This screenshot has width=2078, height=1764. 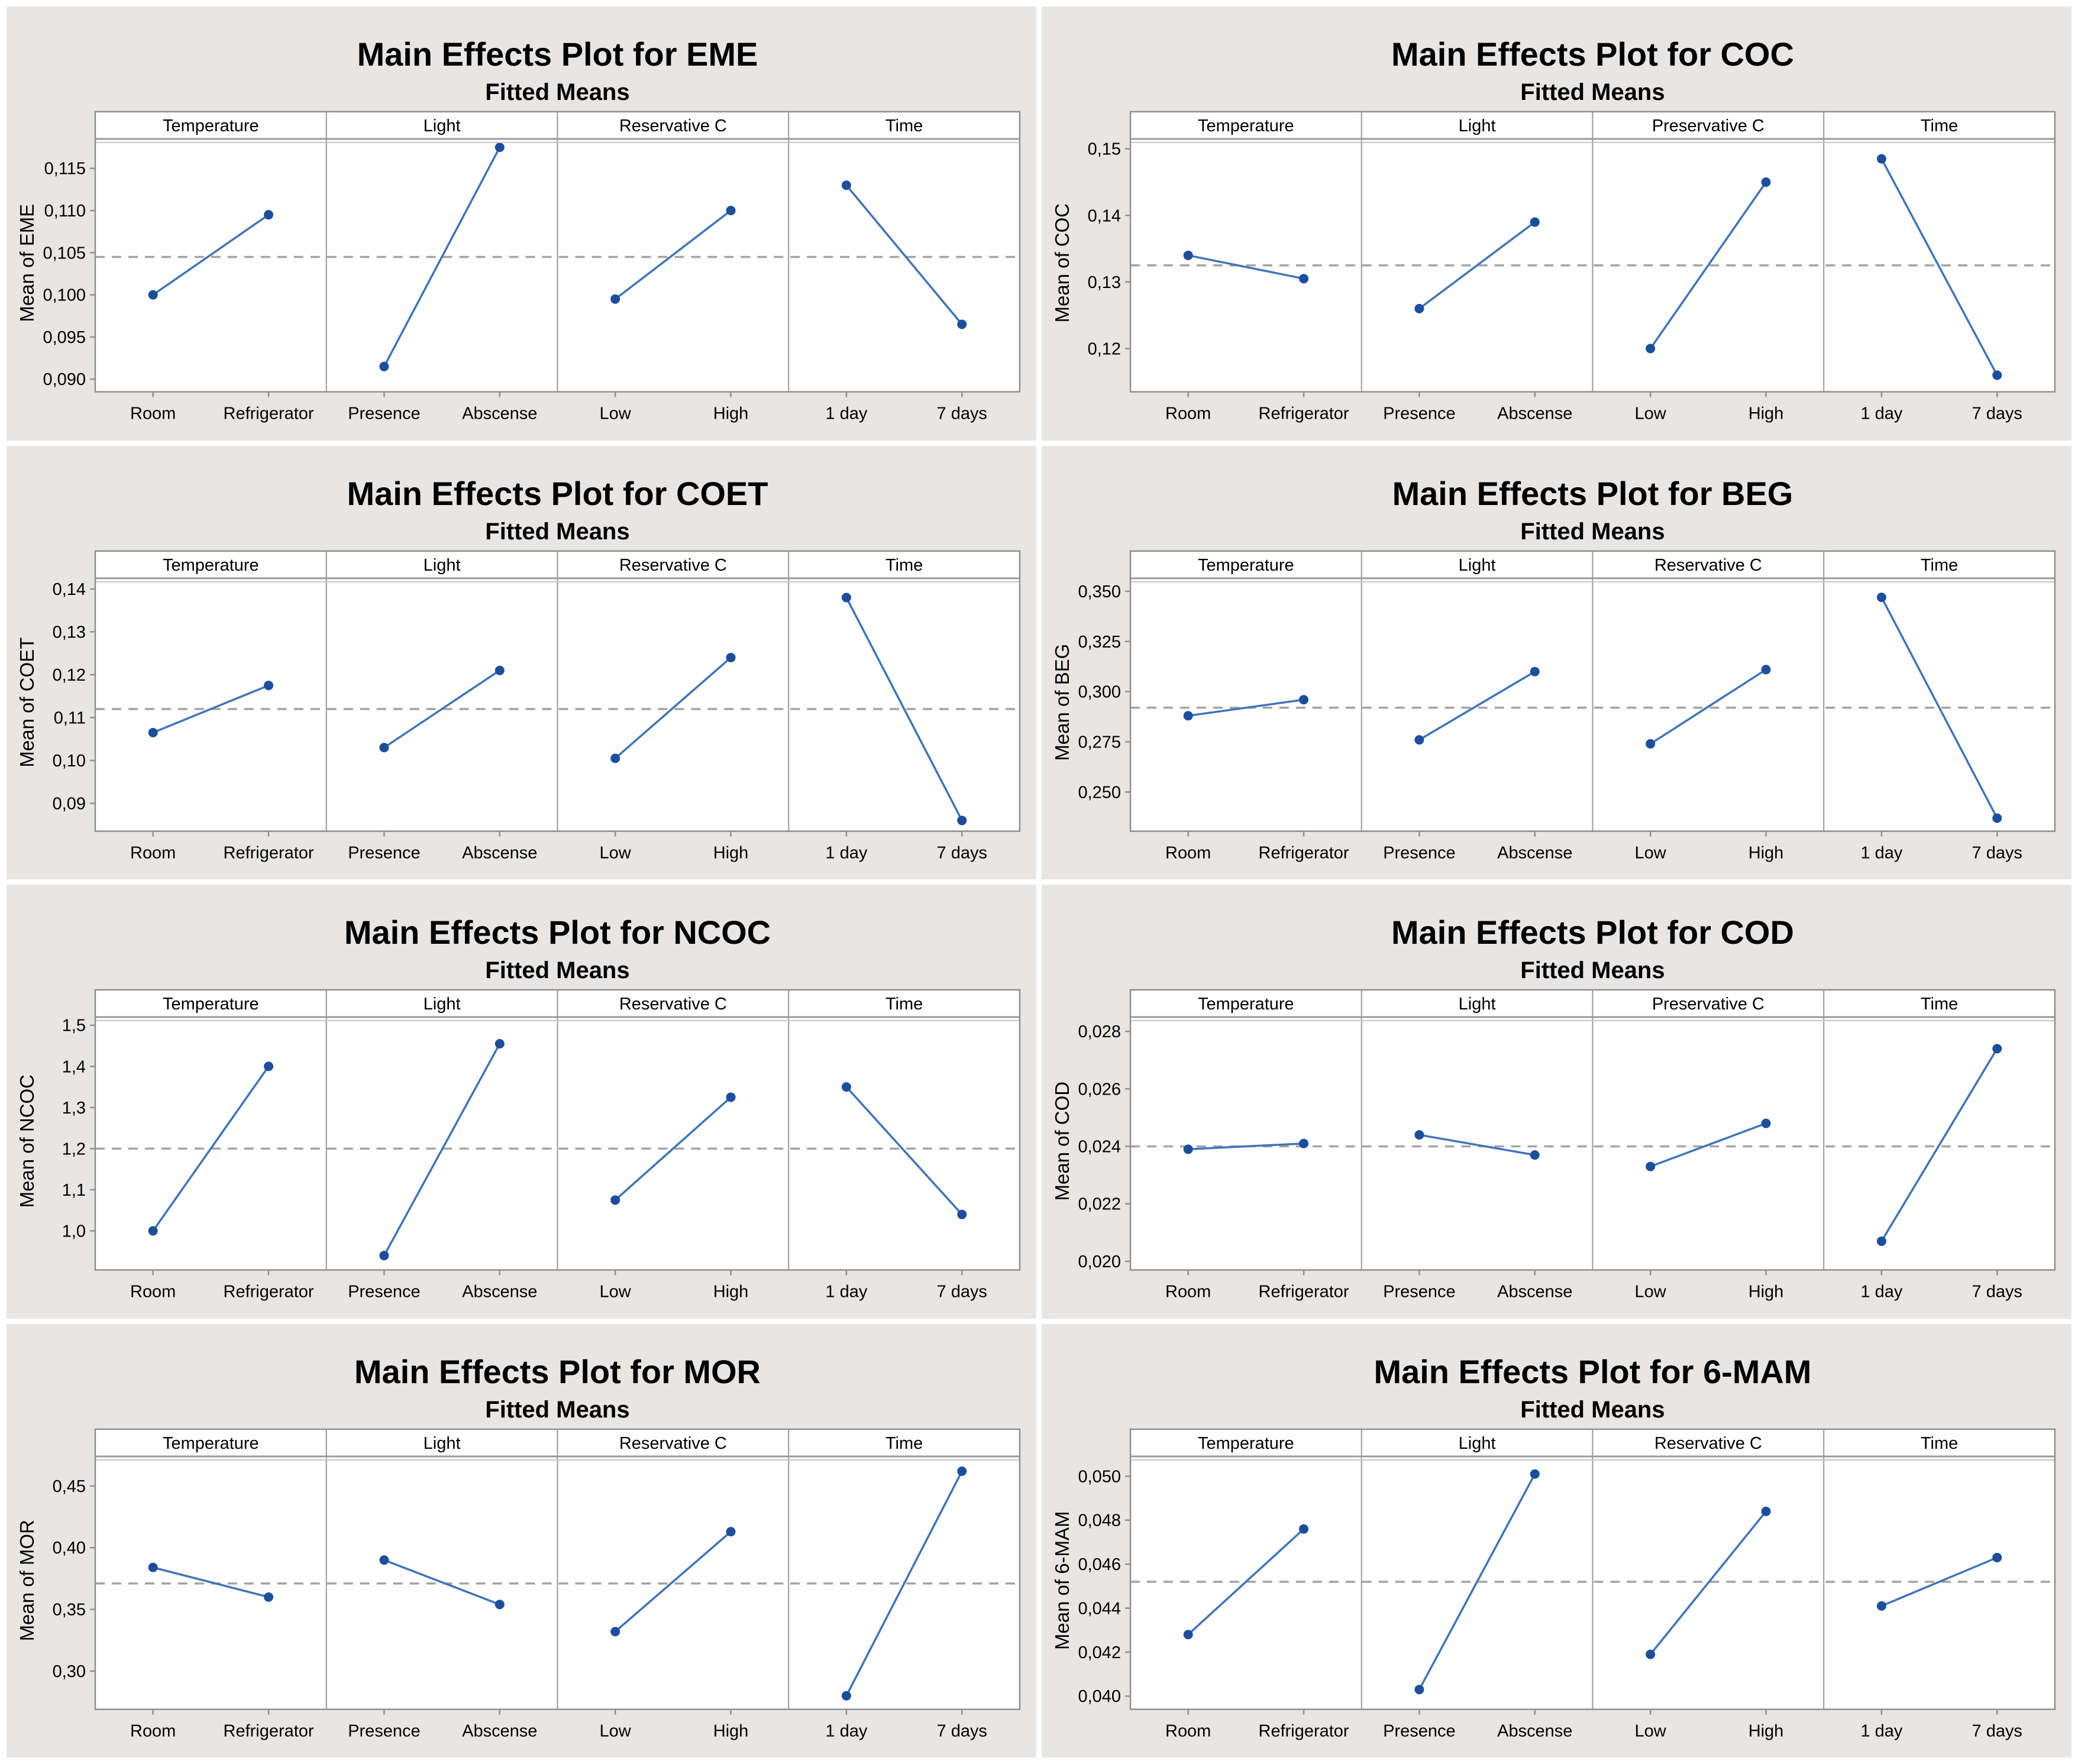 What do you see at coordinates (1062, 1141) in the screenshot?
I see `y-axis-label: Mean of COD` at bounding box center [1062, 1141].